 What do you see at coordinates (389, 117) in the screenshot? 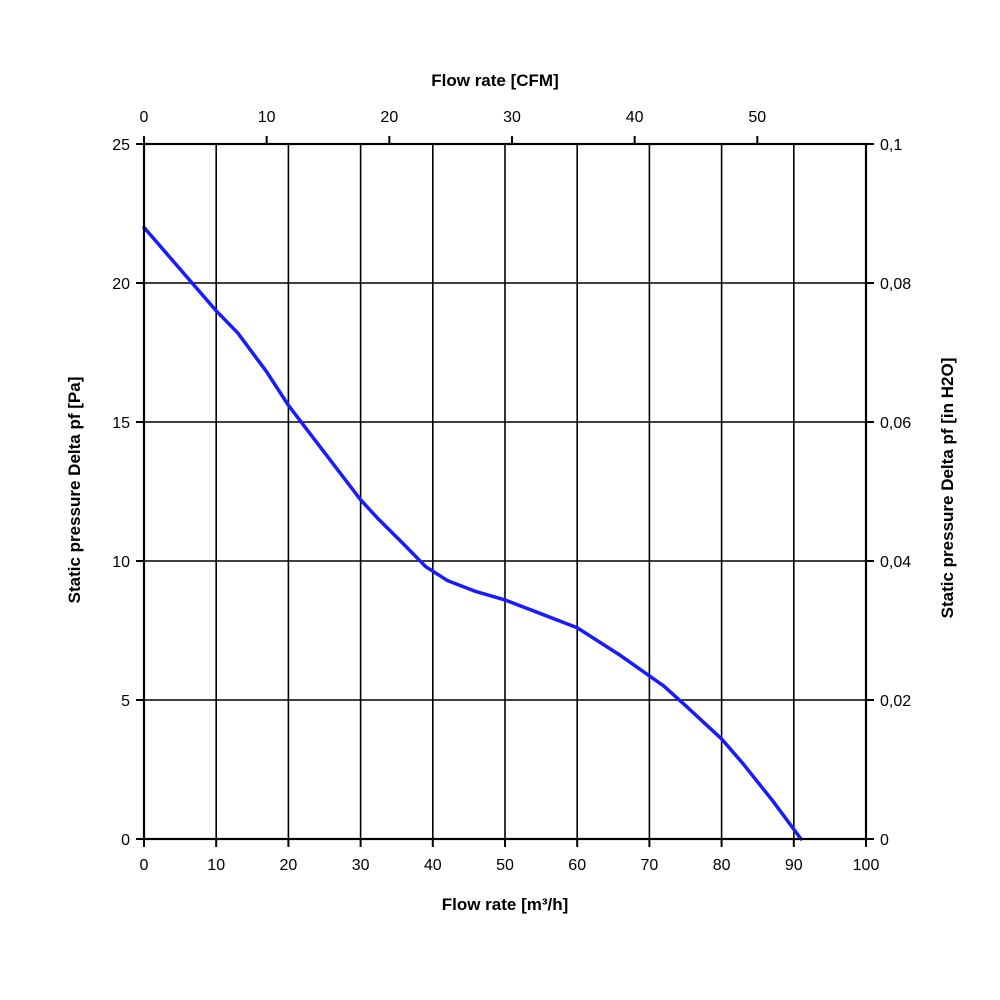
I see `x2-tick-label: 20` at bounding box center [389, 117].